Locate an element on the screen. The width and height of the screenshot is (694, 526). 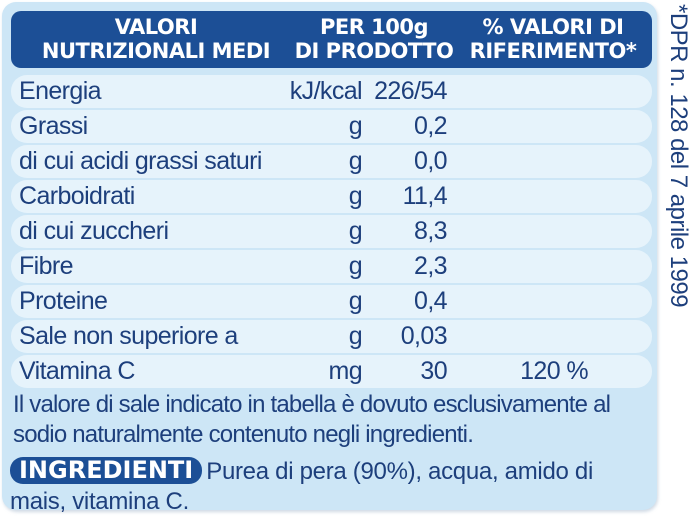
nutrient-value: 0,4 is located at coordinates (431, 301).